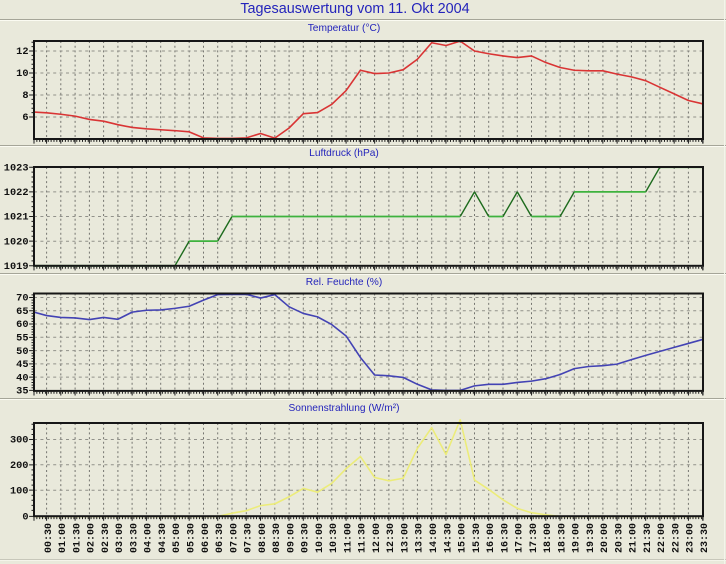 The image size is (726, 564). What do you see at coordinates (92, 538) in the screenshot?
I see `svg-text: 02:00` at bounding box center [92, 538].